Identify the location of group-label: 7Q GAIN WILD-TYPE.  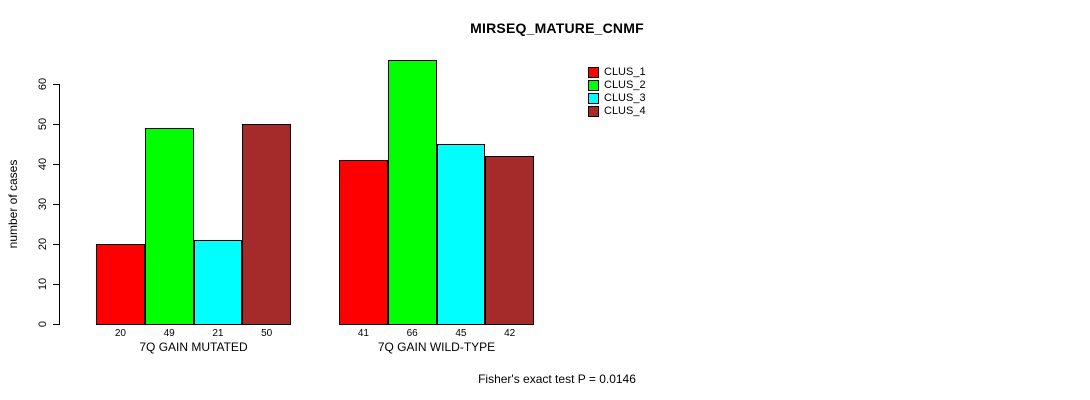
(436, 347).